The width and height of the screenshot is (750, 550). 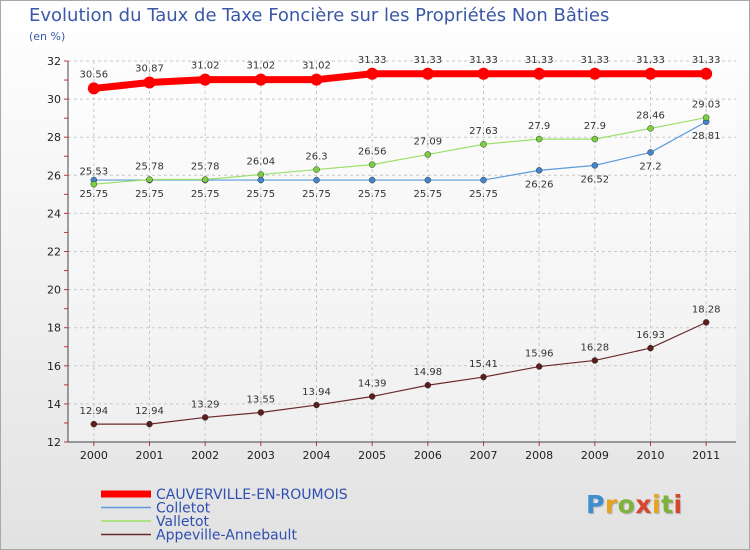 I want to click on x-tick-label: 2001, so click(x=150, y=455).